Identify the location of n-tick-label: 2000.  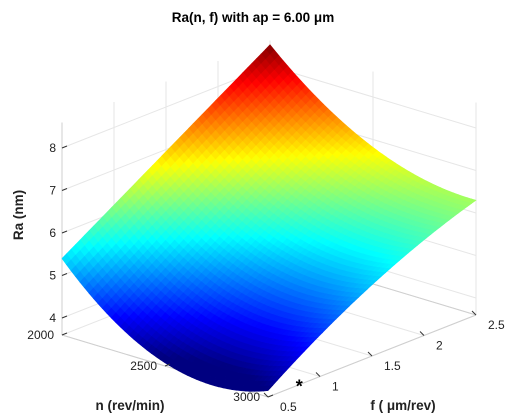
(40, 335).